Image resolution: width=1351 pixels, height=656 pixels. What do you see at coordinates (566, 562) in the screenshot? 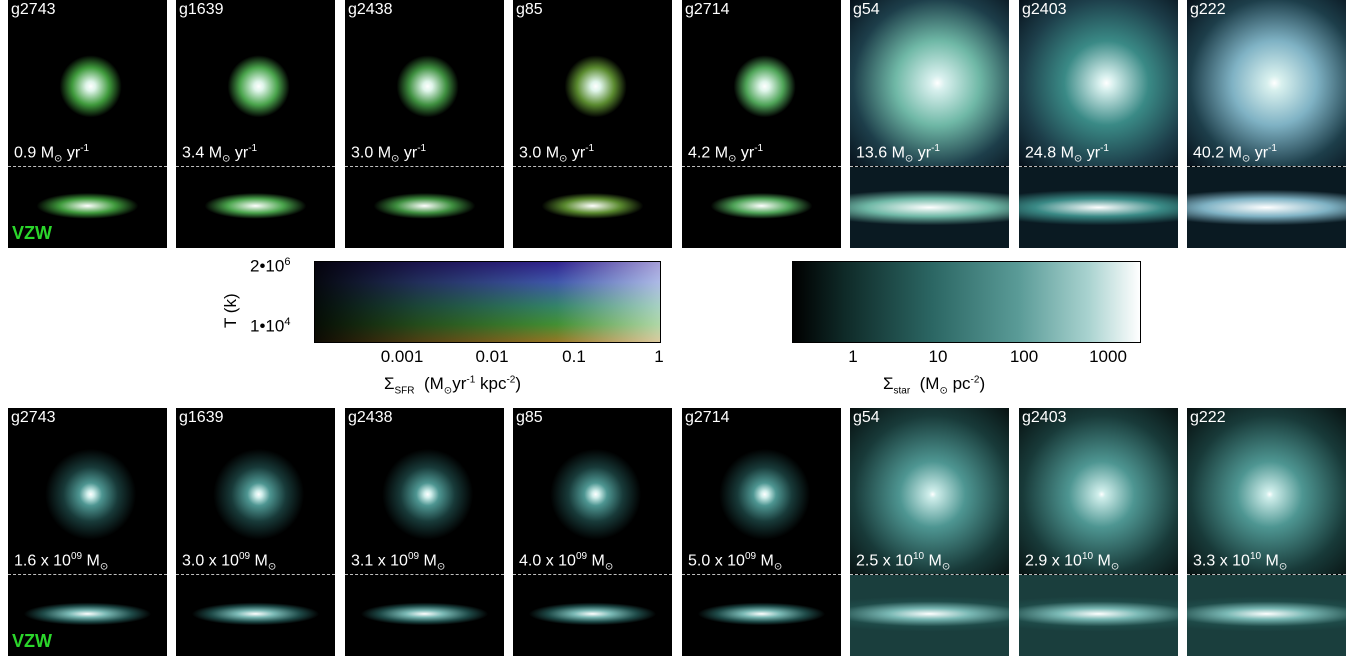
I see `stellar-mass-label: 4.0 x 1009 M⊙` at bounding box center [566, 562].